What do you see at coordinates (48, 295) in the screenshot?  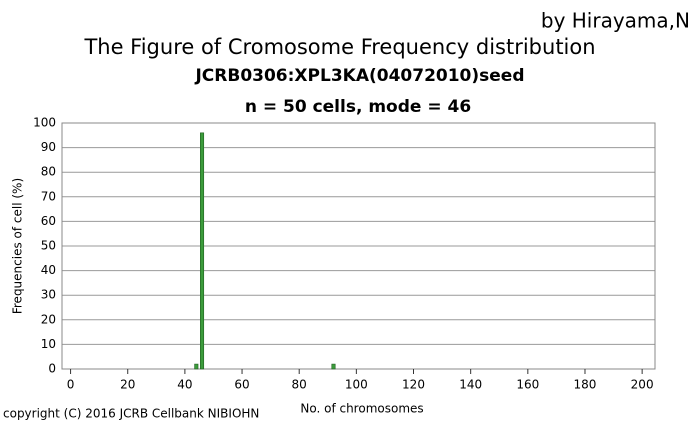 I see `y-tick-label: 30` at bounding box center [48, 295].